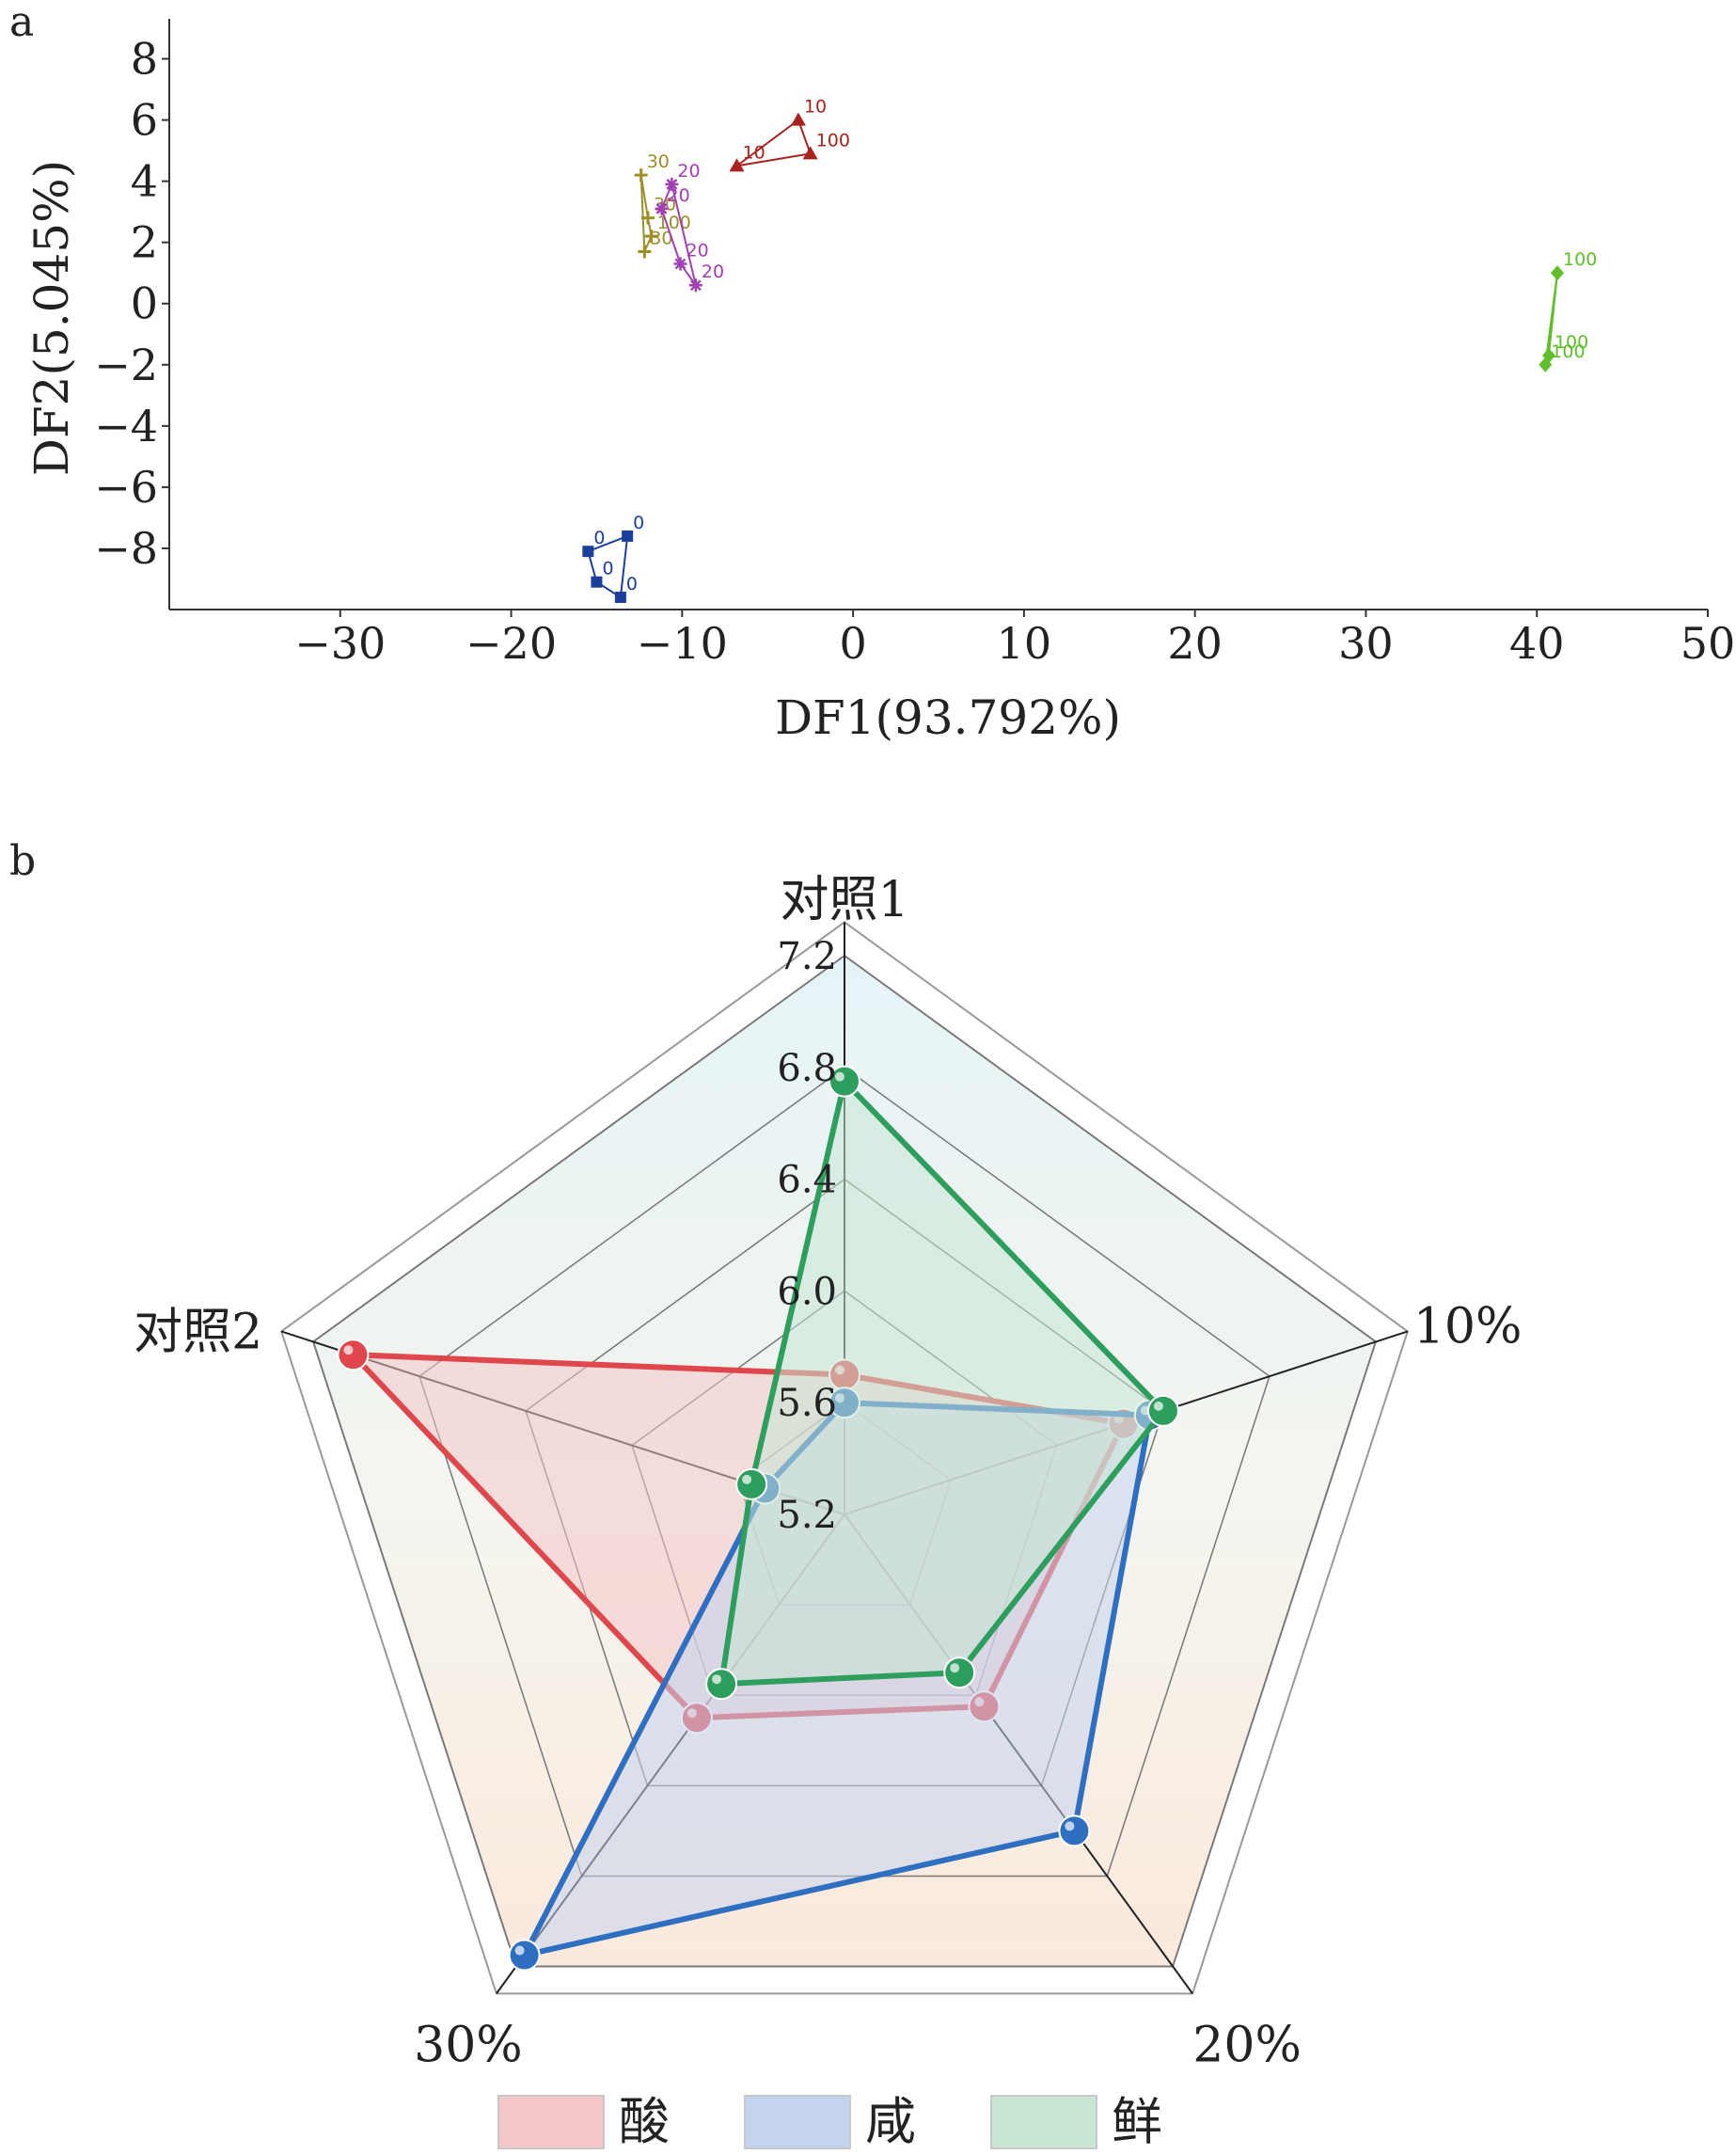  What do you see at coordinates (144, 242) in the screenshot?
I see `y-tick-label: 2` at bounding box center [144, 242].